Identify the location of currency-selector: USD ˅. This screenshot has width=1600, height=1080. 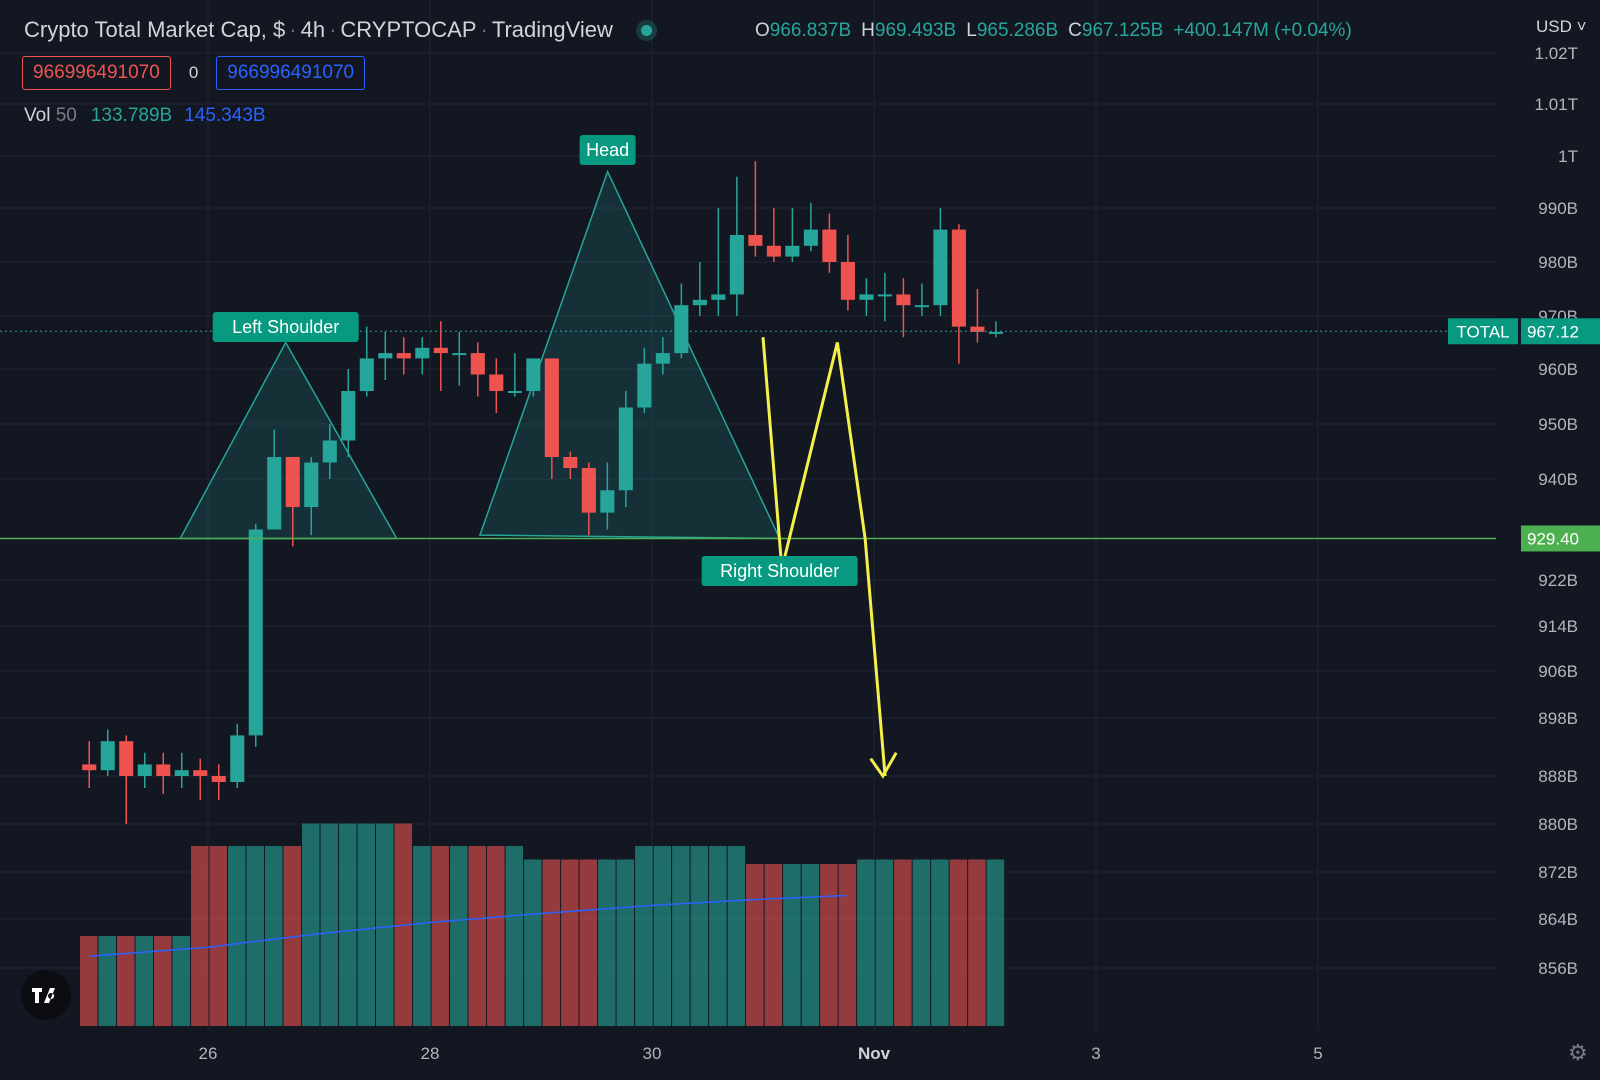
(1561, 27).